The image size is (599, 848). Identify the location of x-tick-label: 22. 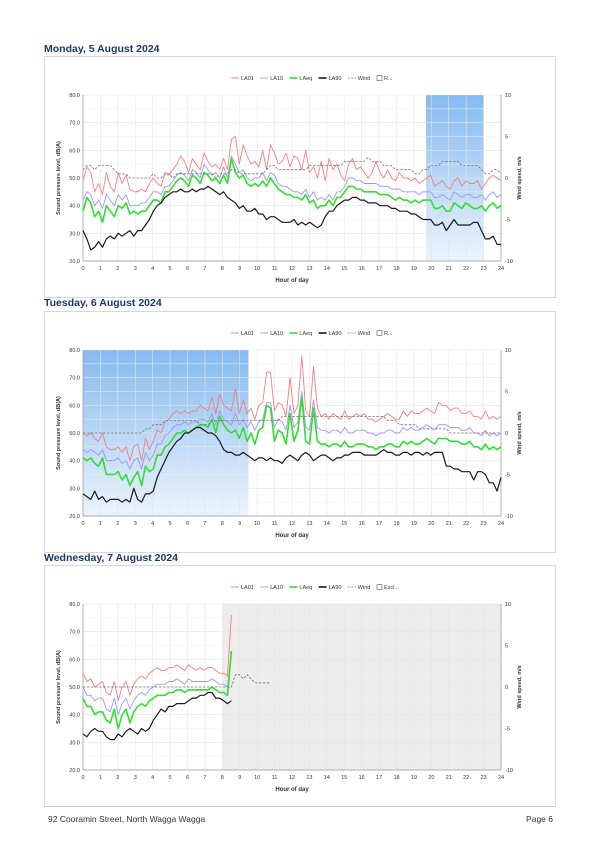
(466, 524).